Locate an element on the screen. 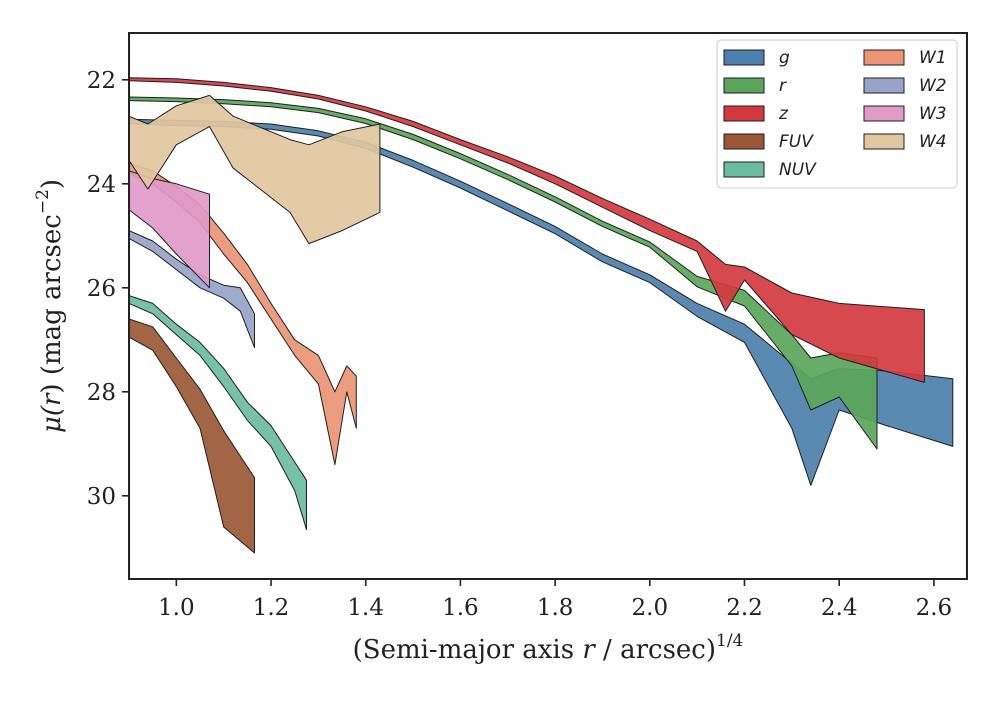 The width and height of the screenshot is (1000, 705). legend-swatch-fuv is located at coordinates (744, 141).